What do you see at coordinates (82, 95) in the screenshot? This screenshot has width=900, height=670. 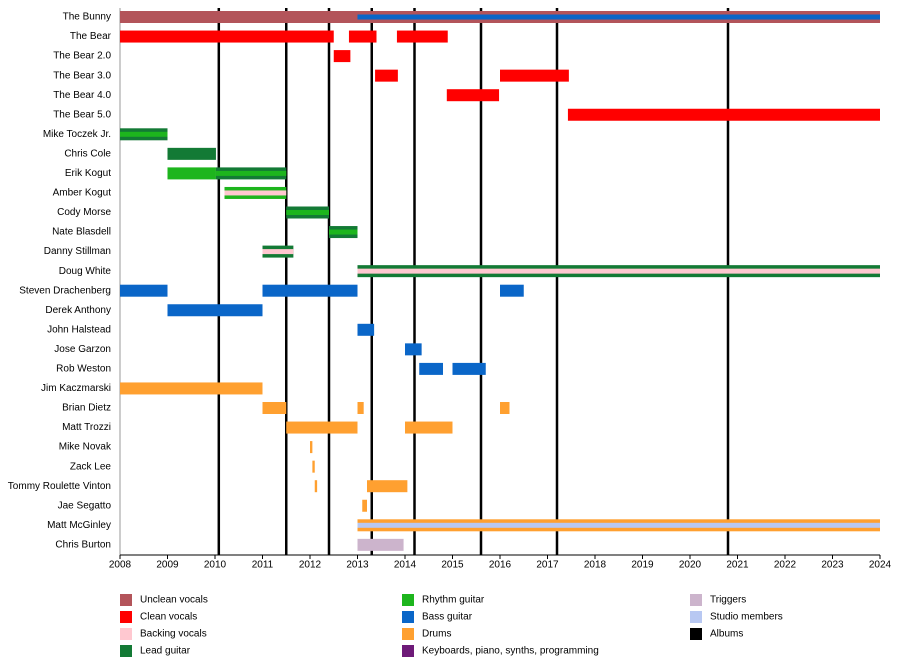 I see `member-name: The Bear 4.0` at bounding box center [82, 95].